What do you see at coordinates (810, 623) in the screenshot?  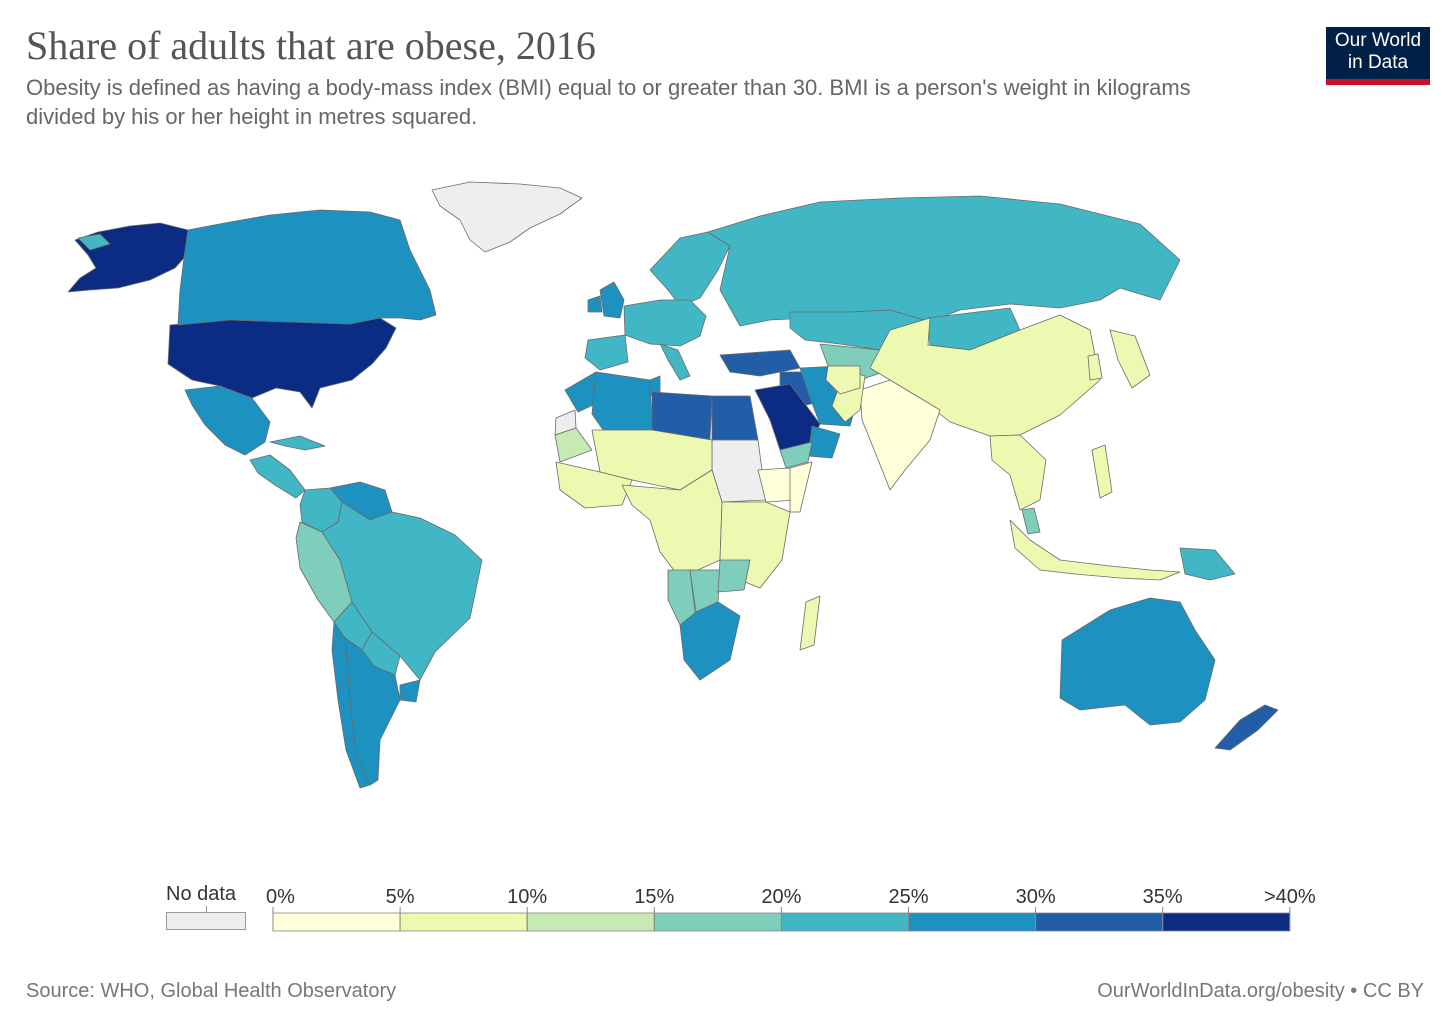 I see `region-madagascar` at bounding box center [810, 623].